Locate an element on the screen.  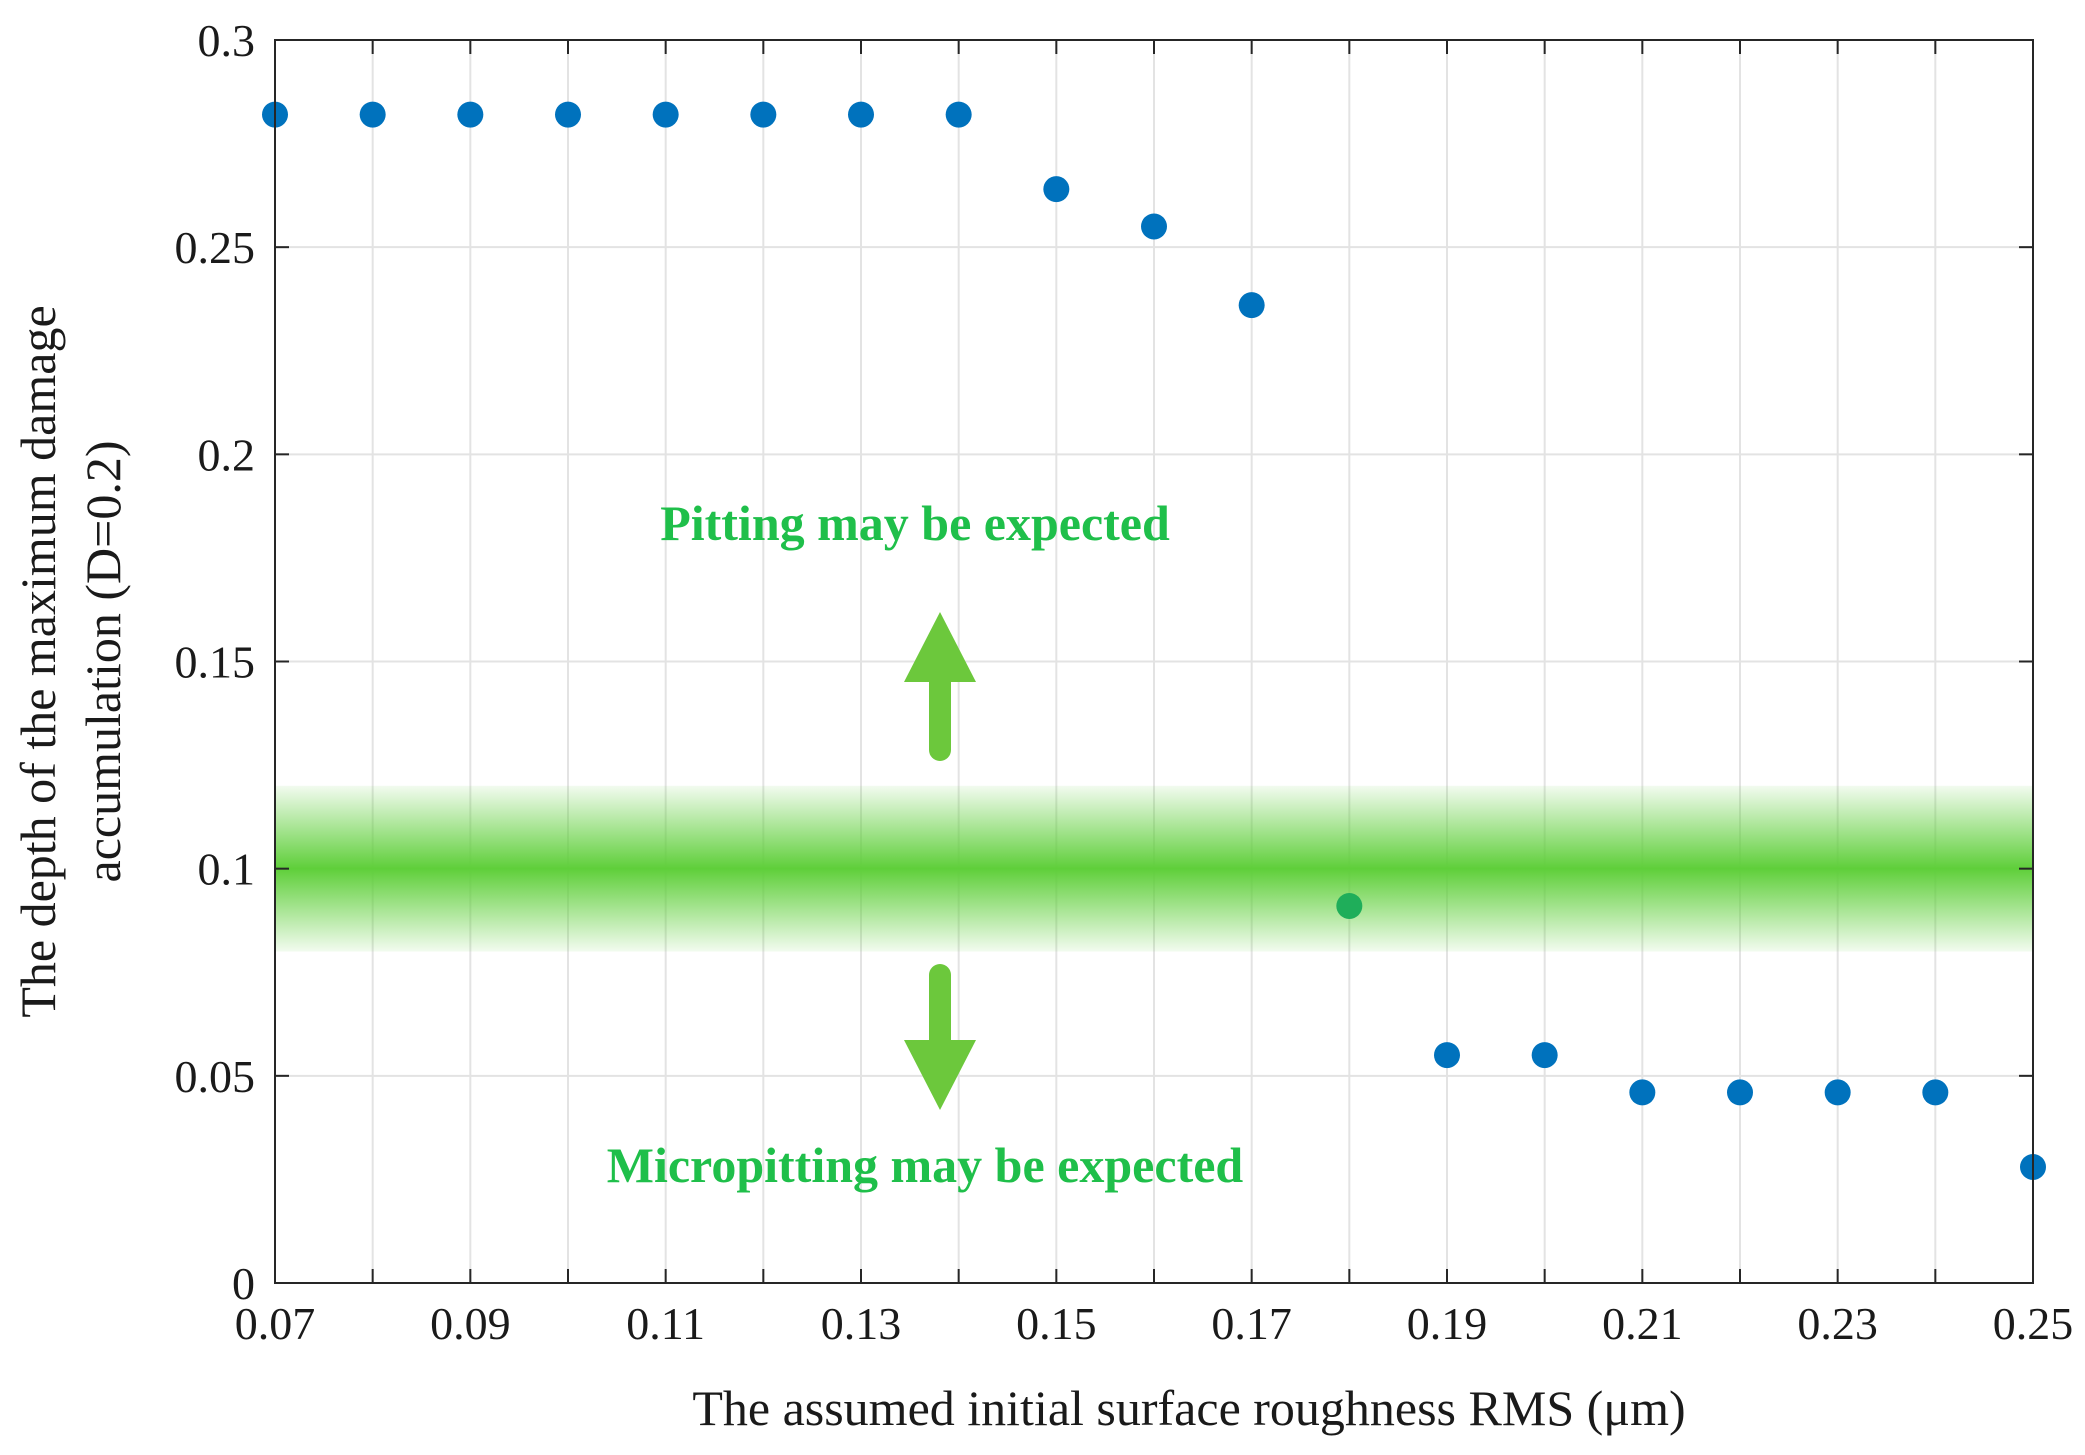
x-tick-label: 0.09 is located at coordinates (470, 1323).